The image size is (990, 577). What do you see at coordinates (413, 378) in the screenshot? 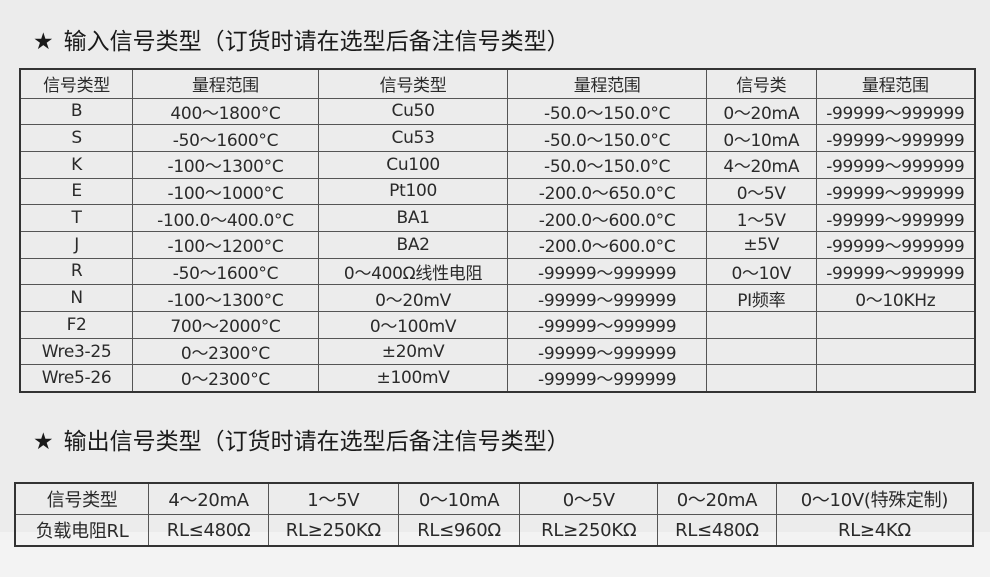
I see `table-cell: ±100mV` at bounding box center [413, 378].